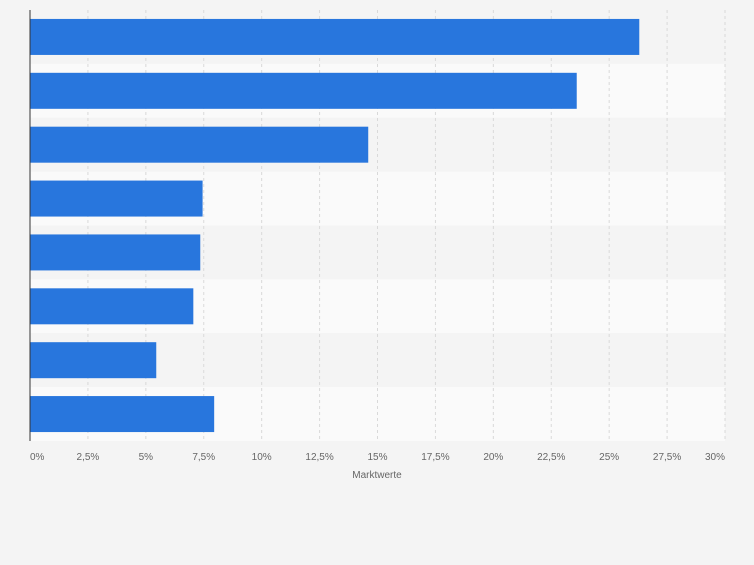  What do you see at coordinates (667, 457) in the screenshot?
I see `x-tick-label-11: 27,5%` at bounding box center [667, 457].